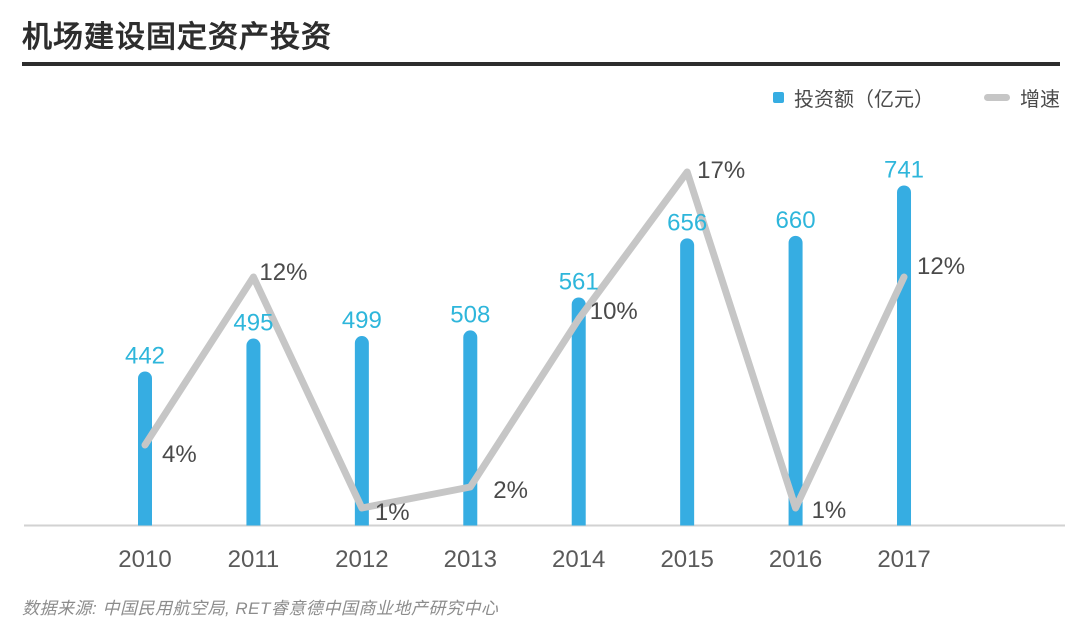 This screenshot has width=1080, height=643. What do you see at coordinates (177, 37) in the screenshot?
I see `page-title: 机场建设固定资产投资` at bounding box center [177, 37].